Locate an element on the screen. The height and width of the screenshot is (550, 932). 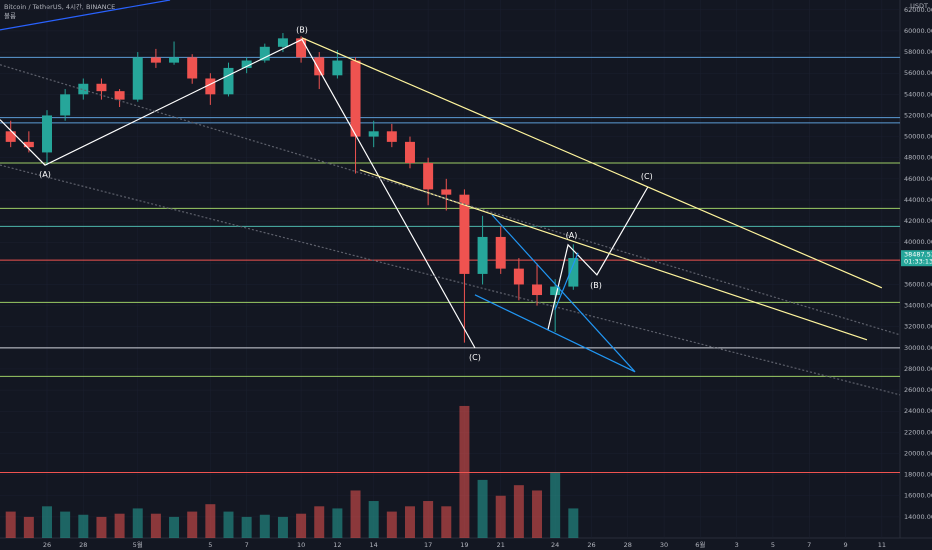
y-tick-label: 24000.00 is located at coordinates (918, 411).